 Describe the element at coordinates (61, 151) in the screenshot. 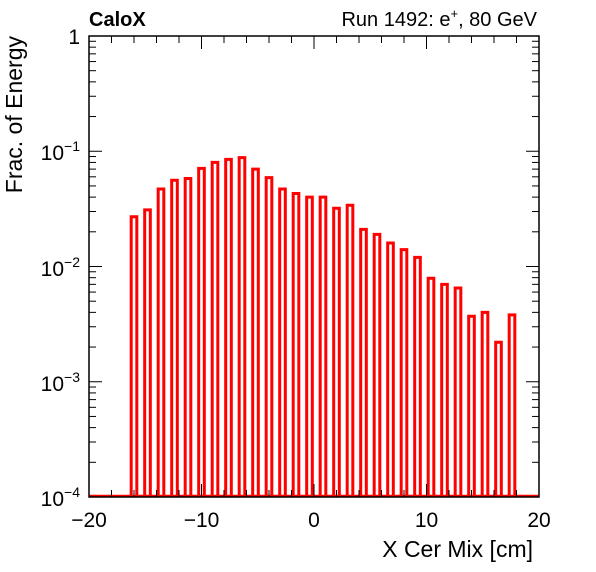

I see `y-tick-label: 10⁻¹` at that location.